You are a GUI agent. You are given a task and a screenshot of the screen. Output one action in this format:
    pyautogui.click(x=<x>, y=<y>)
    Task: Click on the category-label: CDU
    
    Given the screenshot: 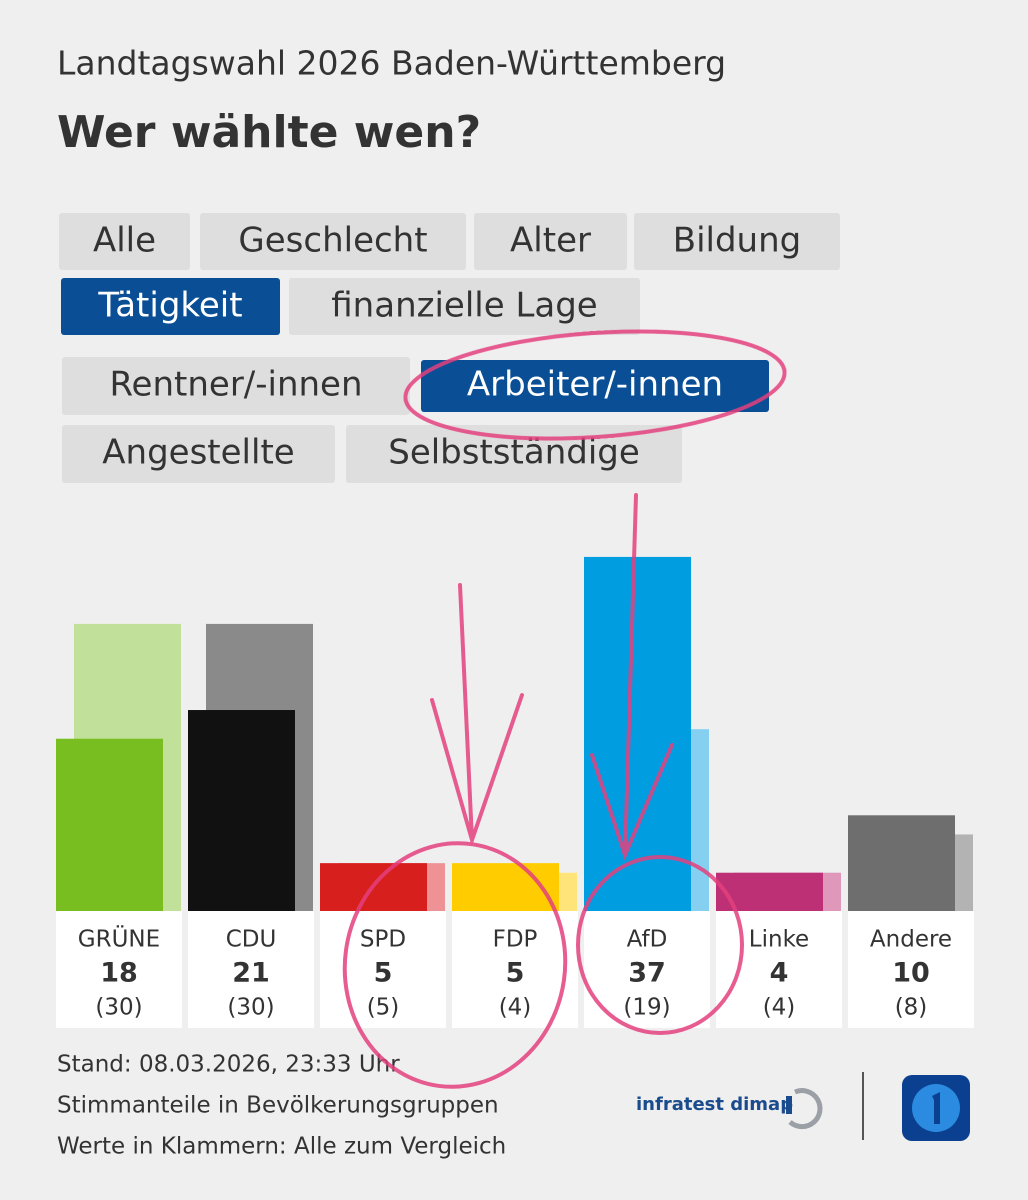 What is the action you would take?
    pyautogui.click(x=251, y=940)
    